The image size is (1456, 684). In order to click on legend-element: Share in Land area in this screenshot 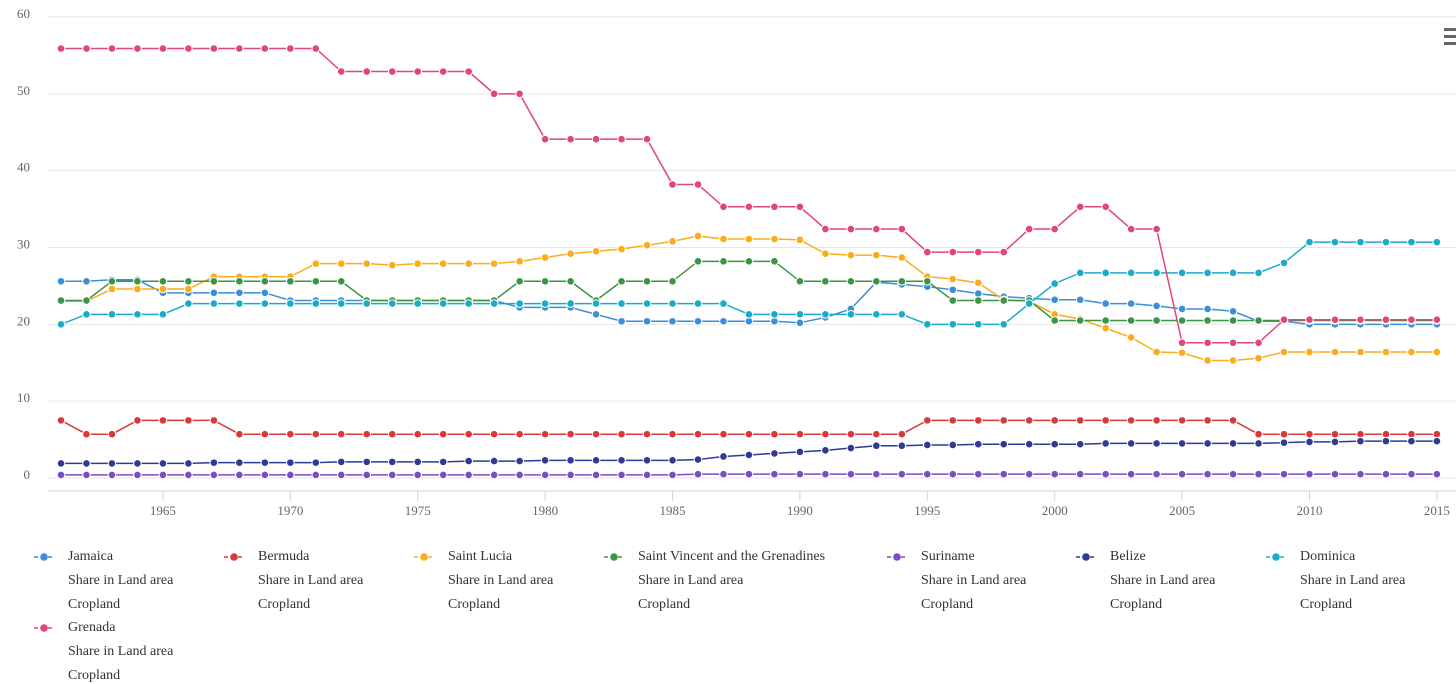, I will do `click(121, 580)`.